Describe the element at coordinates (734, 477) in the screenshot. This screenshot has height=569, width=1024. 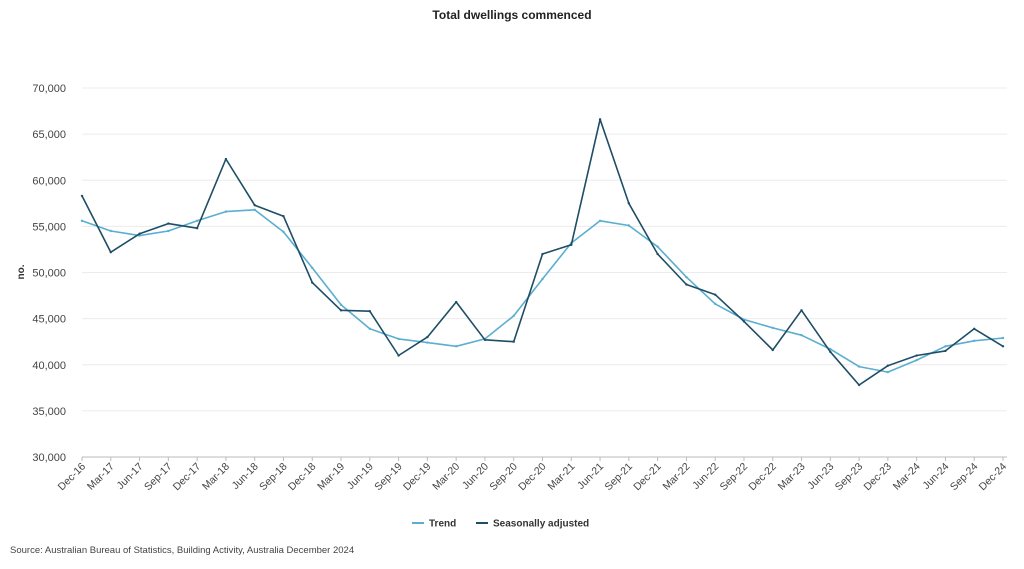
I see `x-tick-label: Sep-22` at that location.